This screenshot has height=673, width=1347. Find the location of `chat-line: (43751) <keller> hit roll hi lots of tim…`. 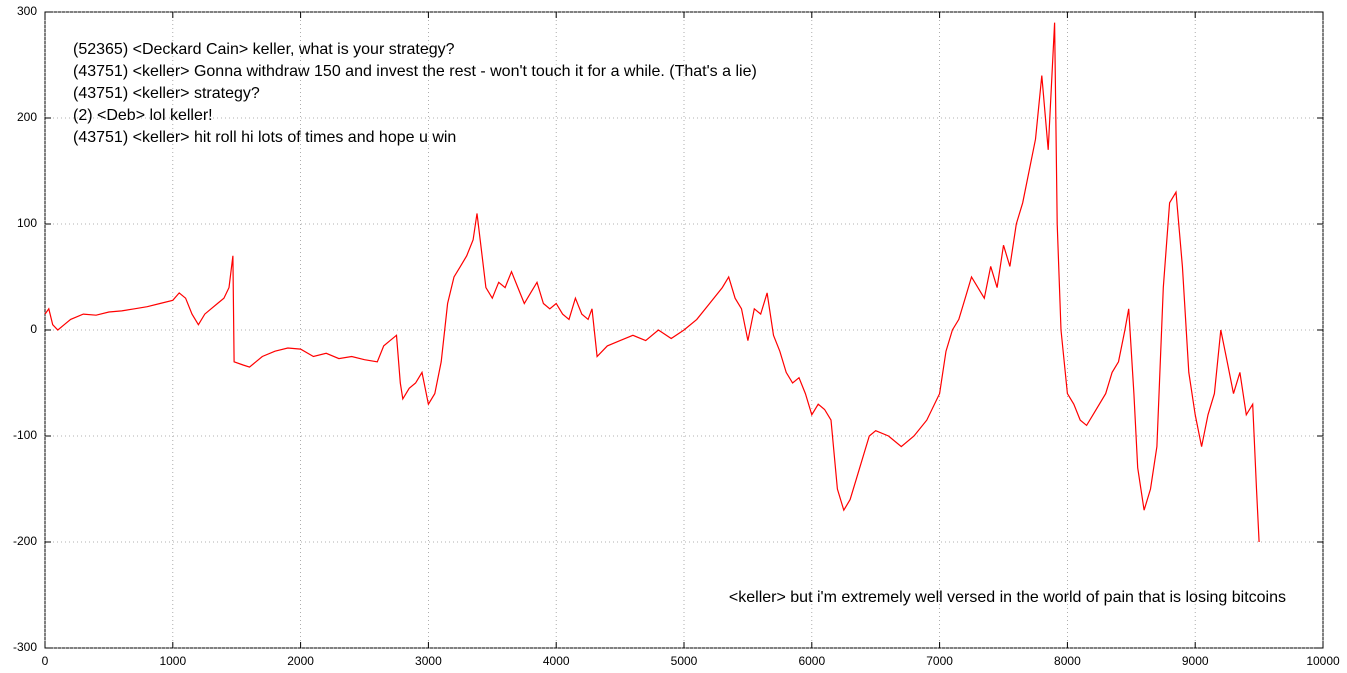

chat-line: (43751) <keller> hit roll hi lots of tim… is located at coordinates (264, 137).